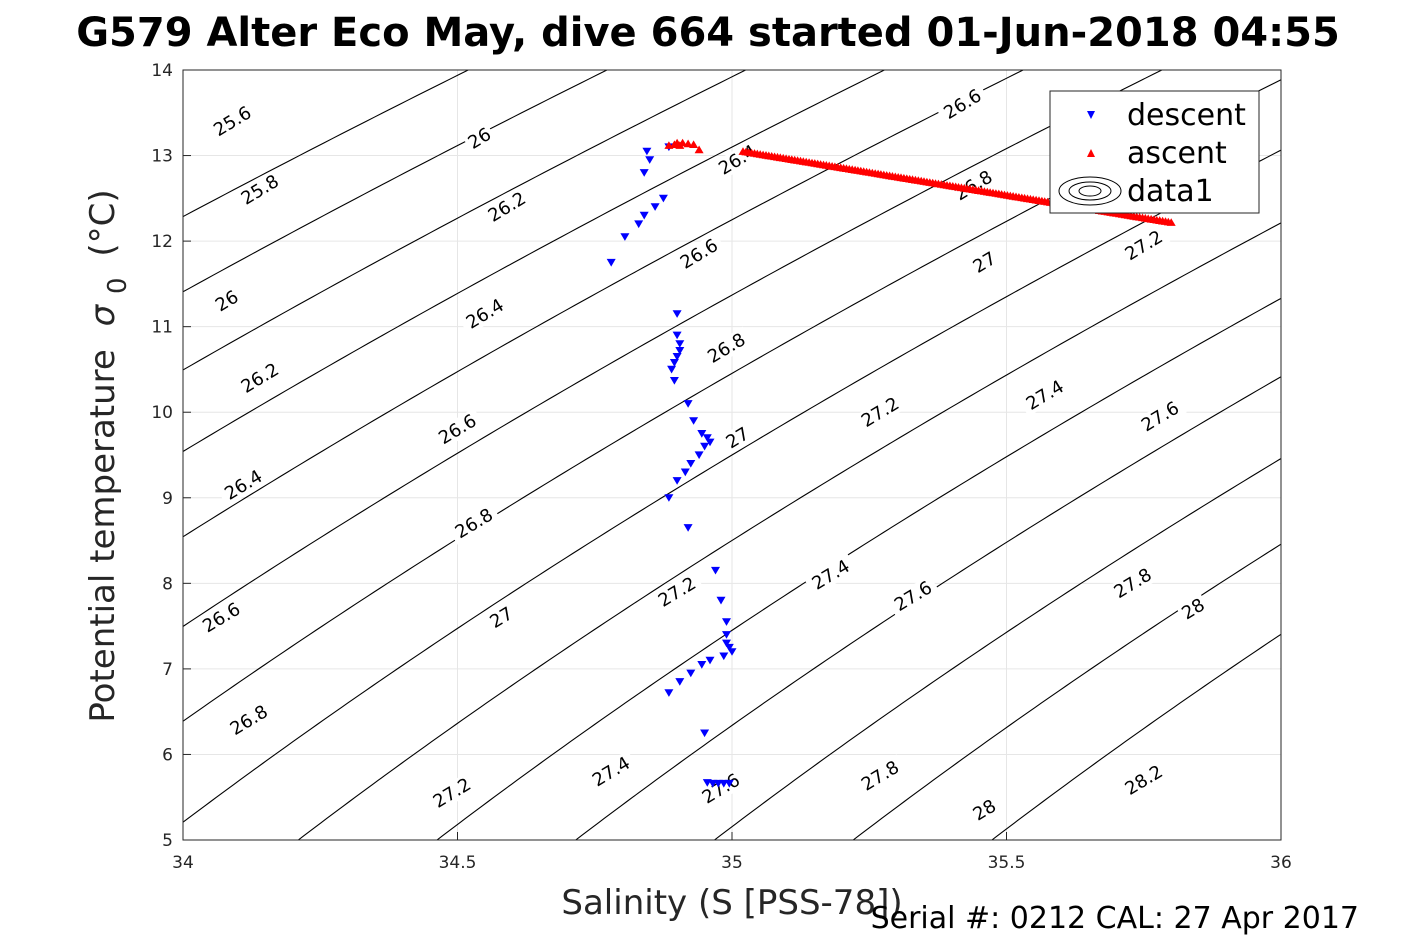 The width and height of the screenshot is (1417, 945). What do you see at coordinates (162, 413) in the screenshot?
I see `y-tick-label: 10` at bounding box center [162, 413].